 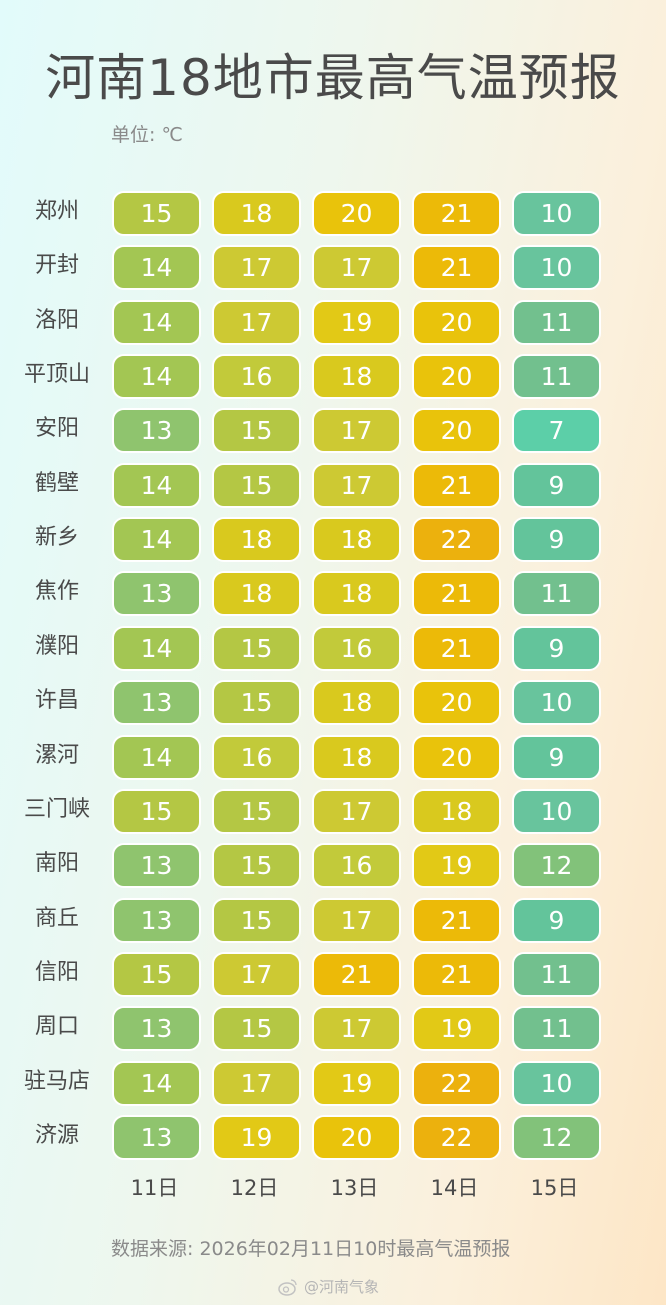 I want to click on city-label: 郑州, so click(x=56, y=211).